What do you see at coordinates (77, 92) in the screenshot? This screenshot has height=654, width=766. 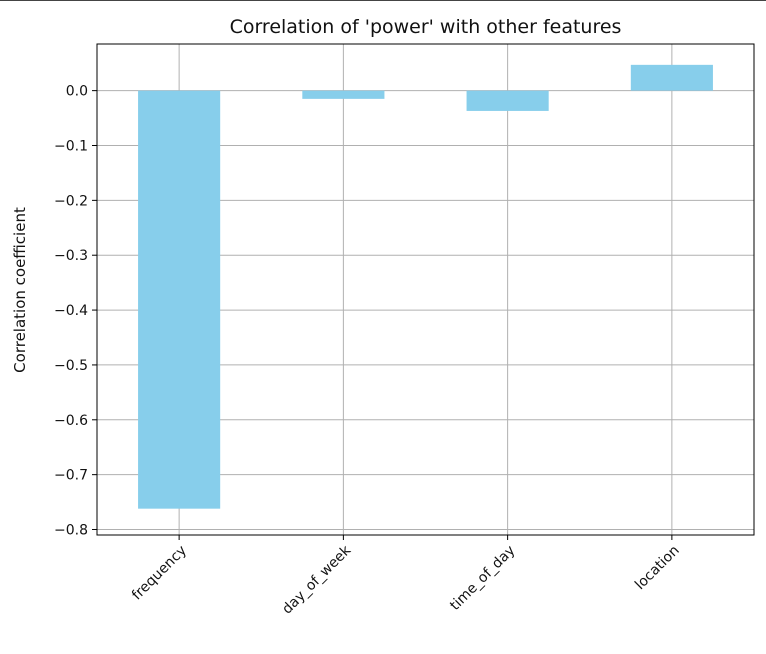 I see `y-tick-label: 0.0` at bounding box center [77, 92].